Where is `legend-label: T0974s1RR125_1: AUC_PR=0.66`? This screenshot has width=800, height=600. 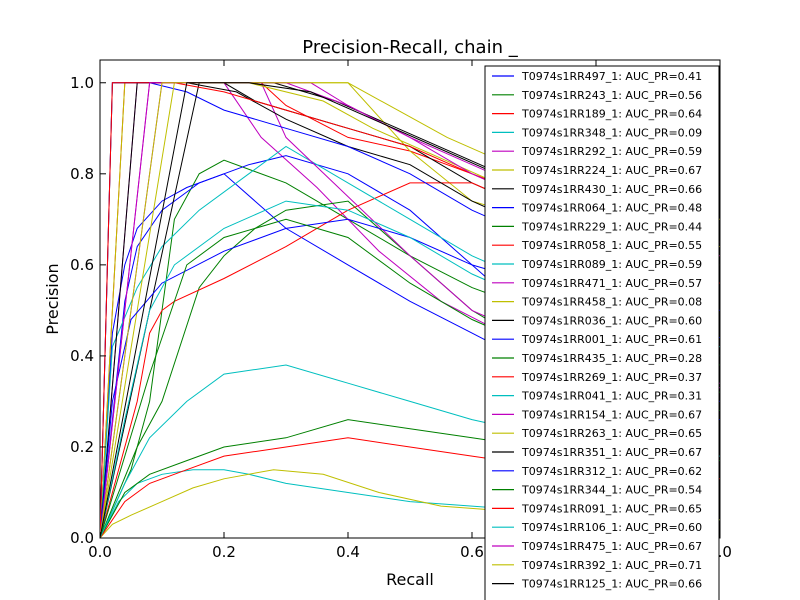 legend-label: T0974s1RR125_1: AUC_PR=0.66 is located at coordinates (611, 584).